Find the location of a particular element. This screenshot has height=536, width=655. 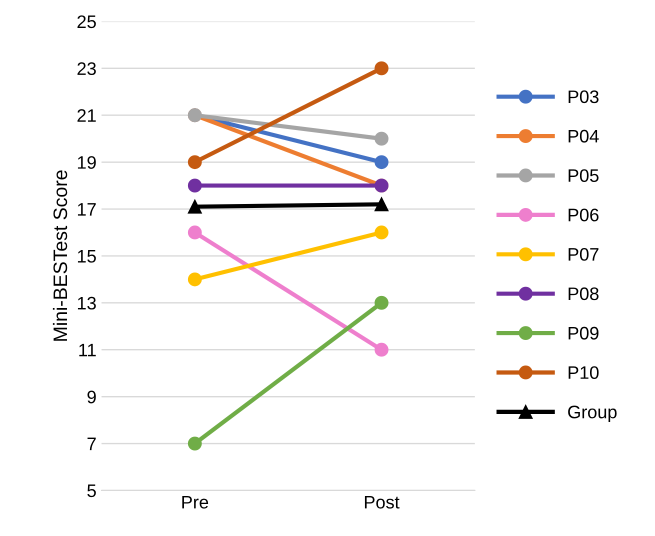

legend-label: Group is located at coordinates (592, 414).